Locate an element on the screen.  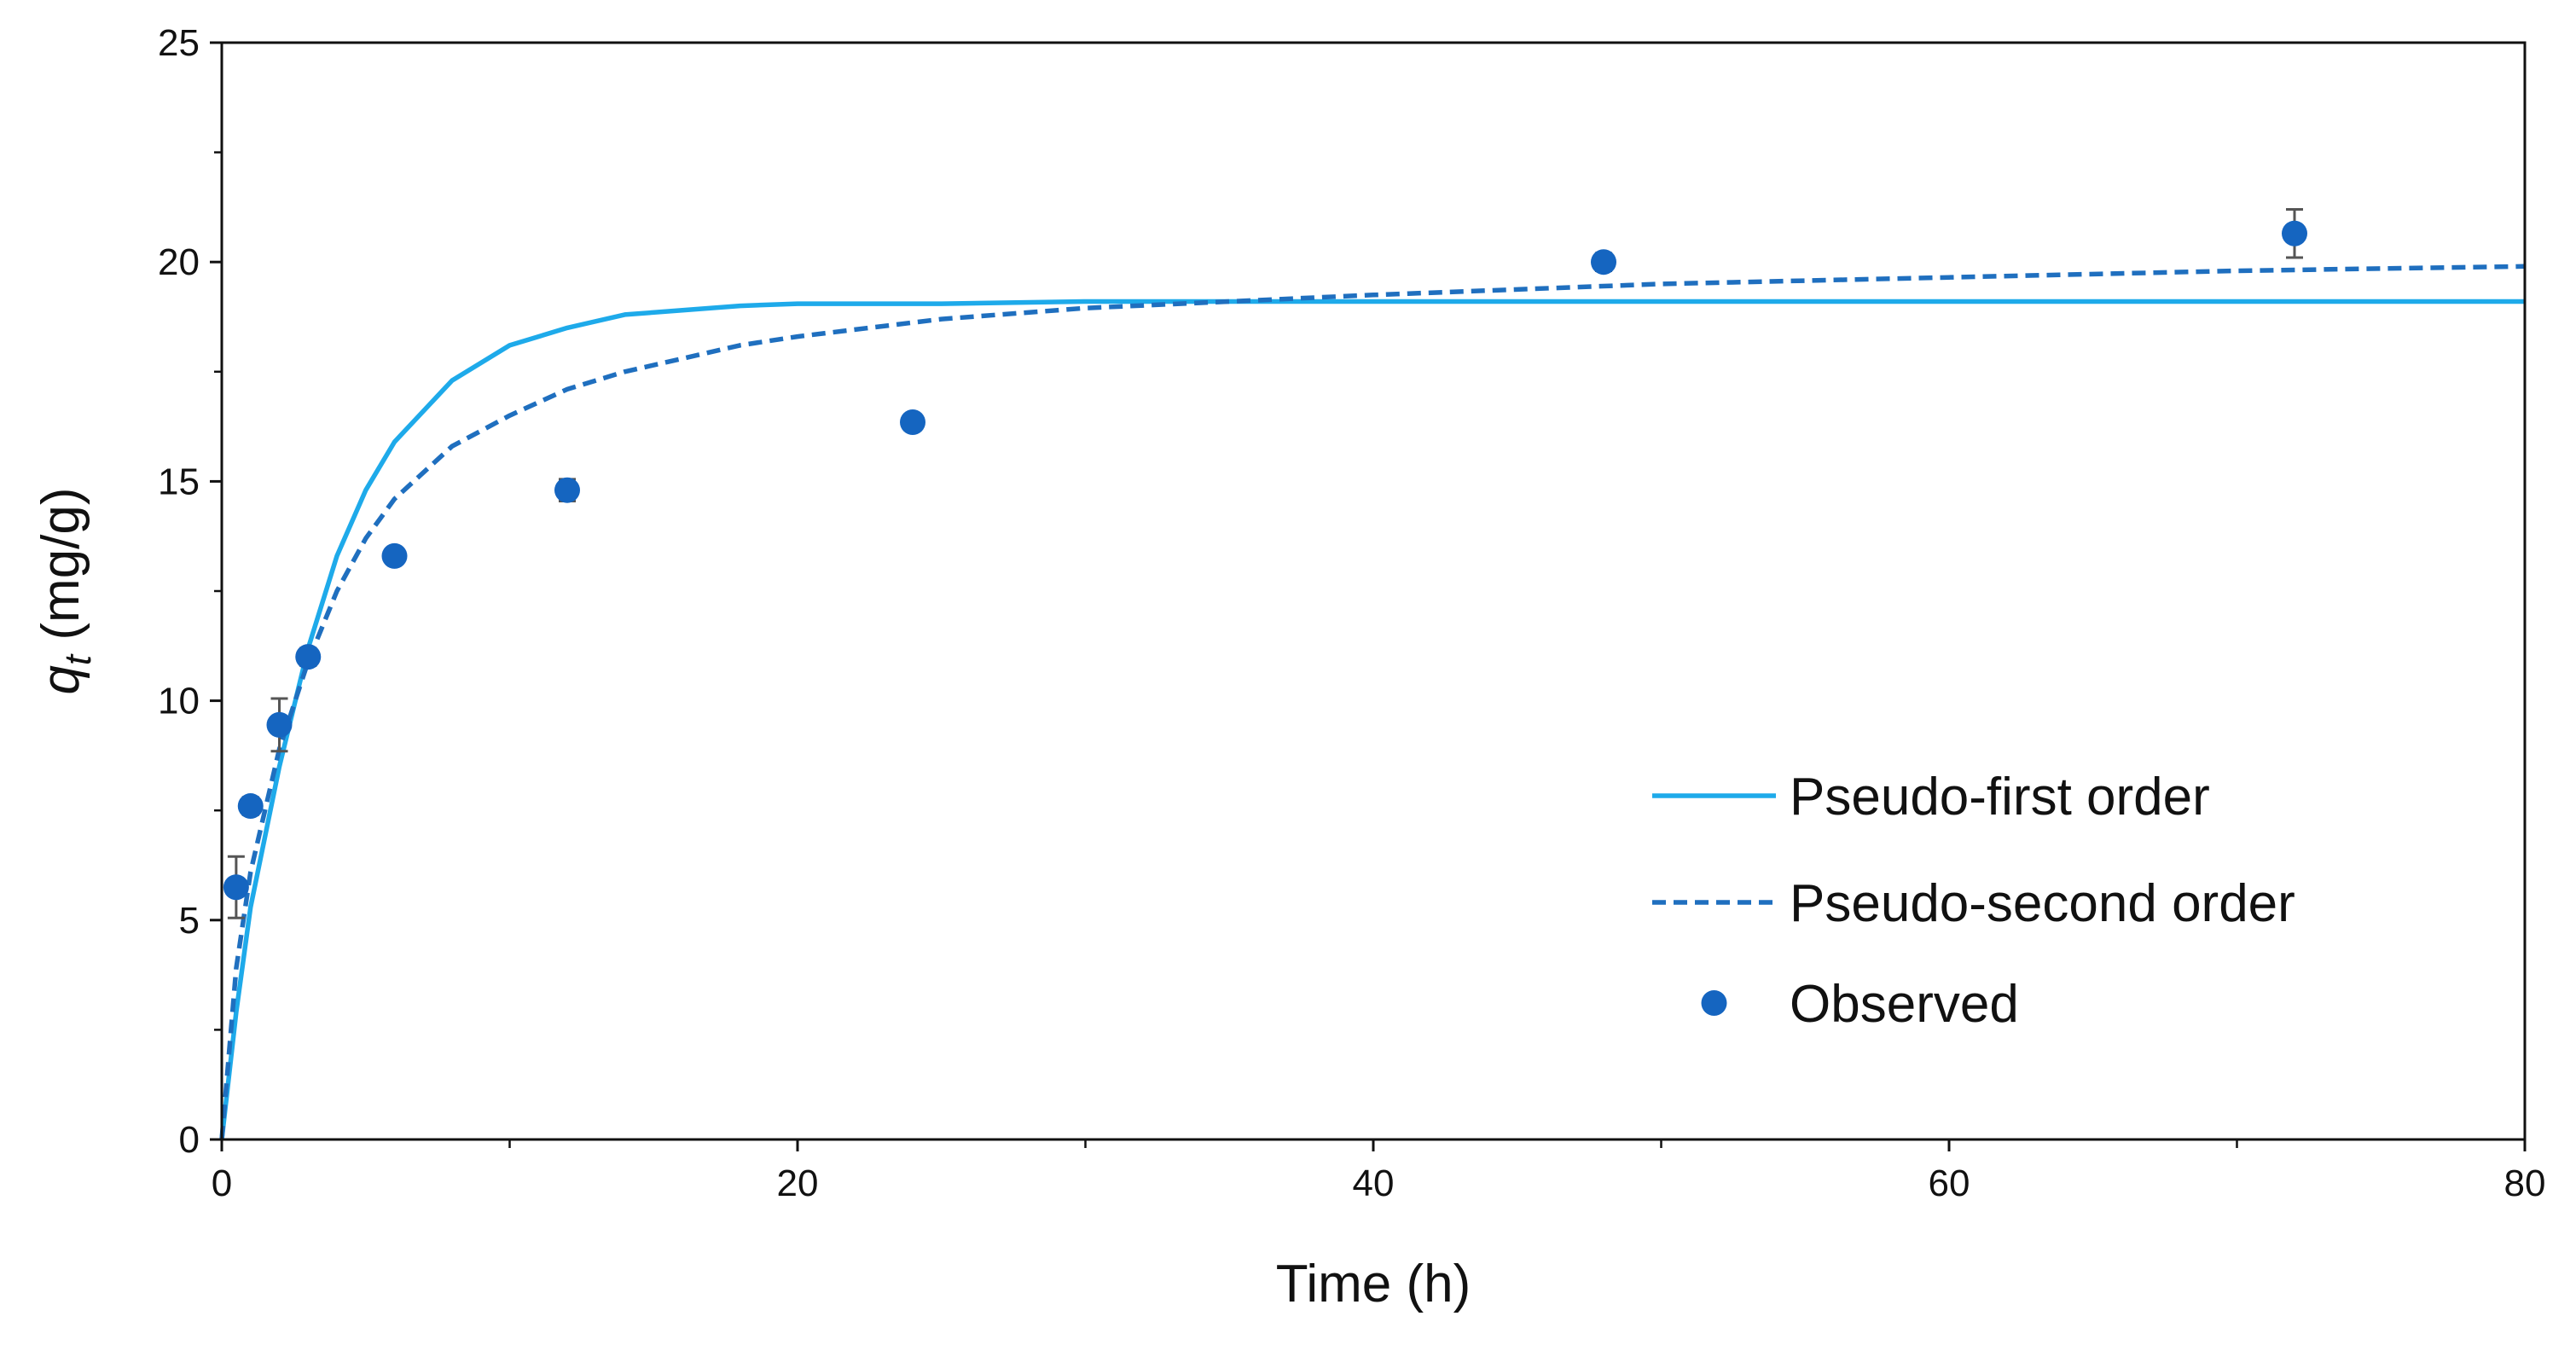
y-axis-title-unit: (mg/g) is located at coordinates (61, 571).